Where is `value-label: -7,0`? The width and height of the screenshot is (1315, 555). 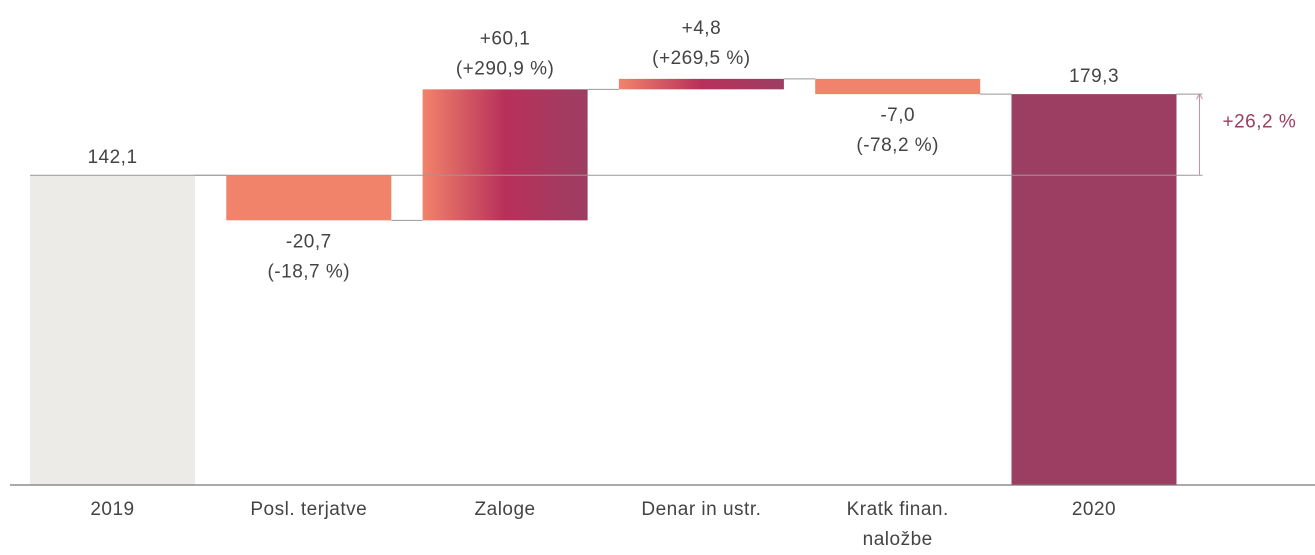
value-label: -7,0 is located at coordinates (897, 115).